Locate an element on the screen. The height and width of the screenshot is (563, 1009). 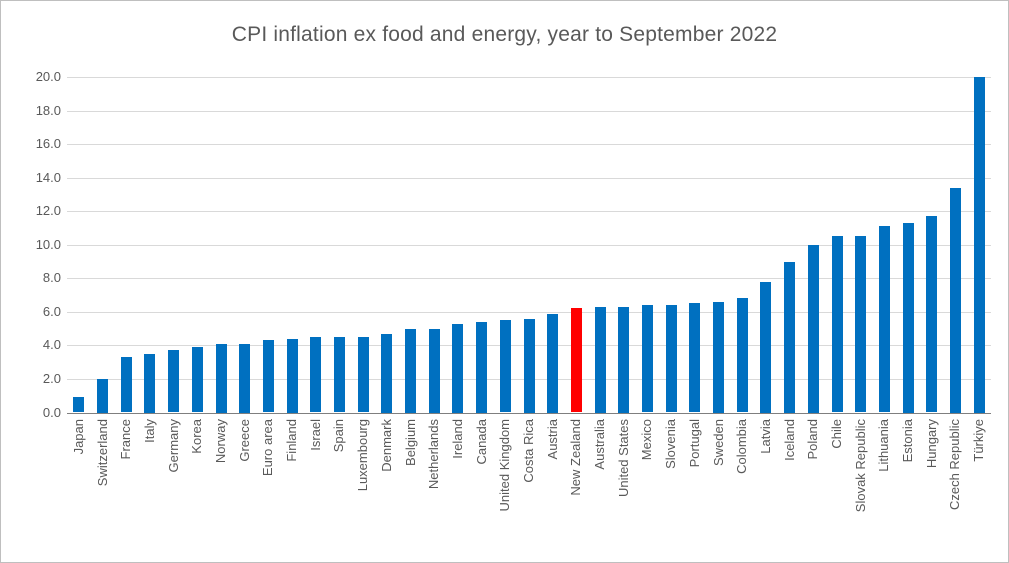
bar-netherlands is located at coordinates (434, 371).